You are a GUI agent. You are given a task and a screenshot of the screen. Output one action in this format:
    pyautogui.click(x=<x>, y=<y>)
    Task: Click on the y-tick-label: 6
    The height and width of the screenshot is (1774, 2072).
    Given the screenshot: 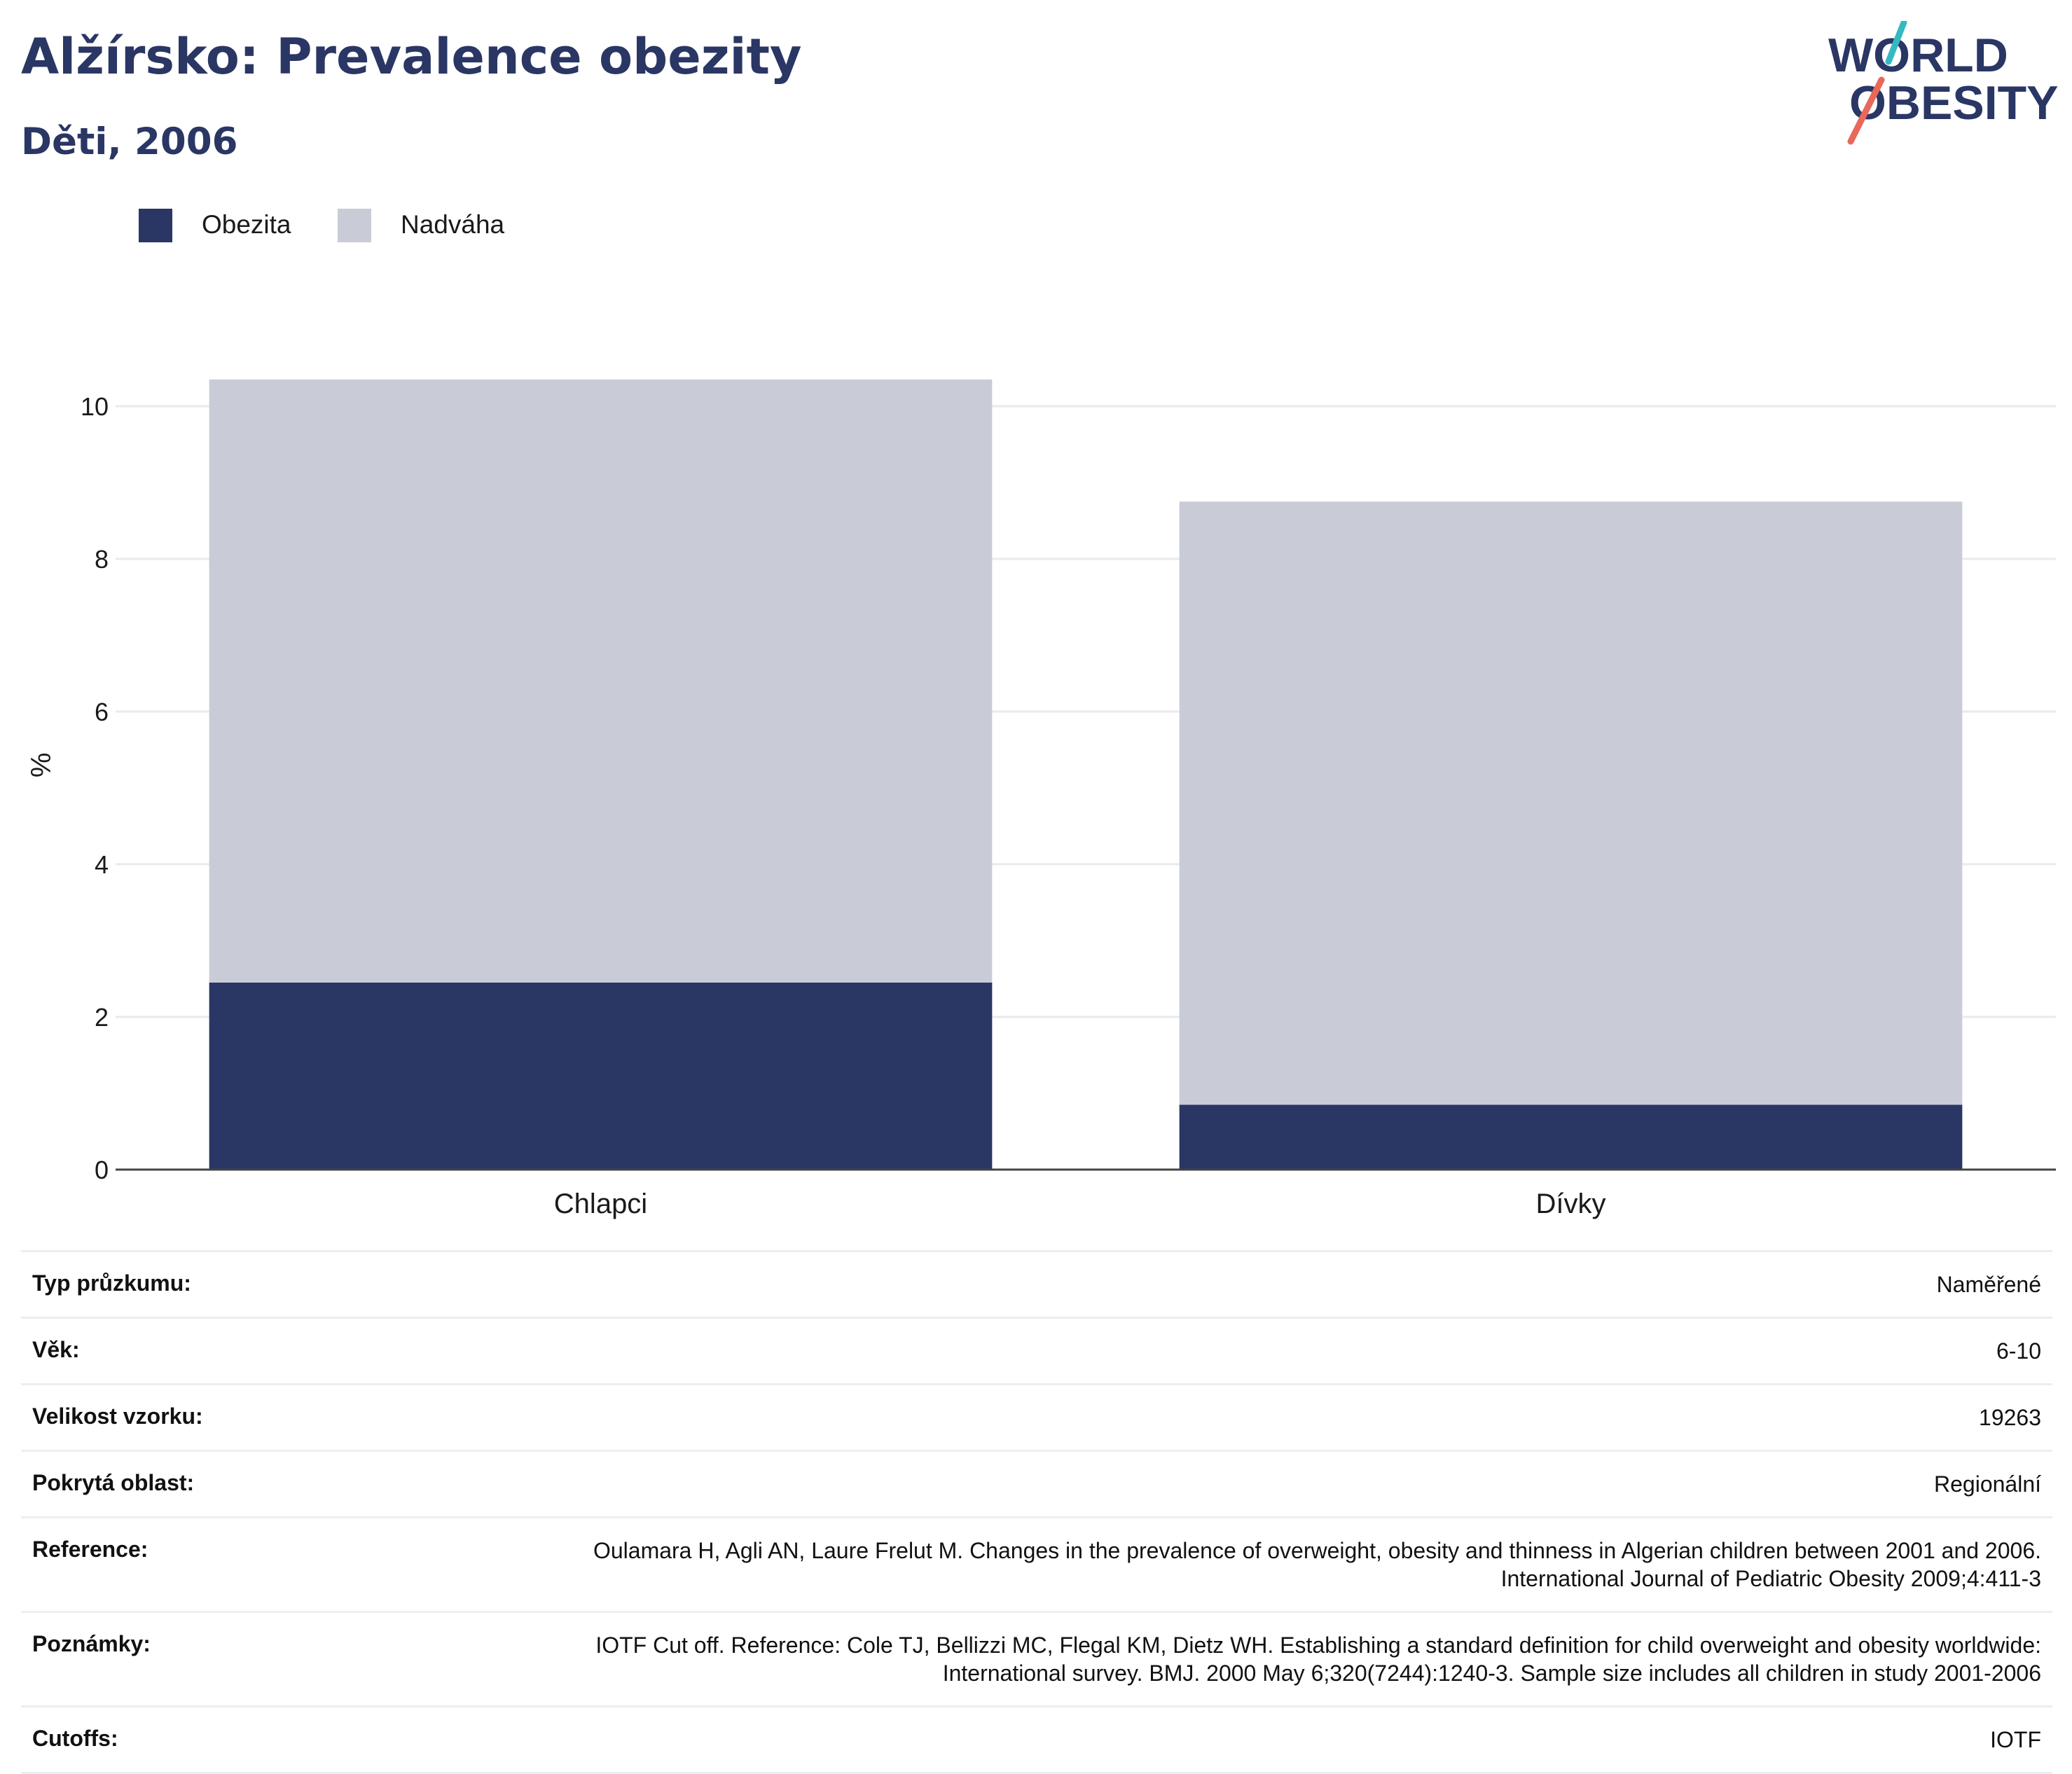 What is the action you would take?
    pyautogui.click(x=102, y=712)
    